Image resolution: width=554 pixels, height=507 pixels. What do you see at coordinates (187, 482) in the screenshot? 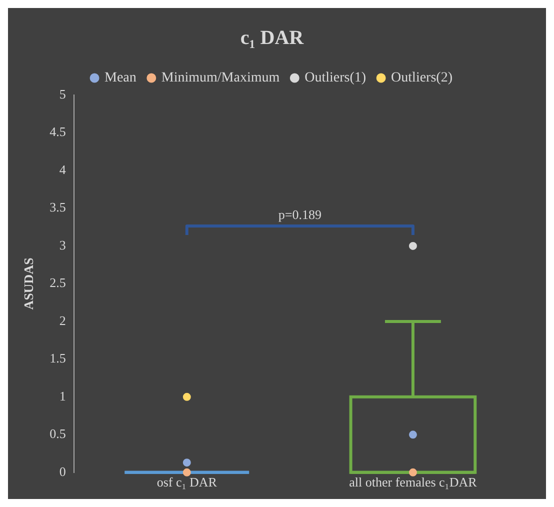
I see `x-tick-label: osf c₁ DAR` at bounding box center [187, 482].